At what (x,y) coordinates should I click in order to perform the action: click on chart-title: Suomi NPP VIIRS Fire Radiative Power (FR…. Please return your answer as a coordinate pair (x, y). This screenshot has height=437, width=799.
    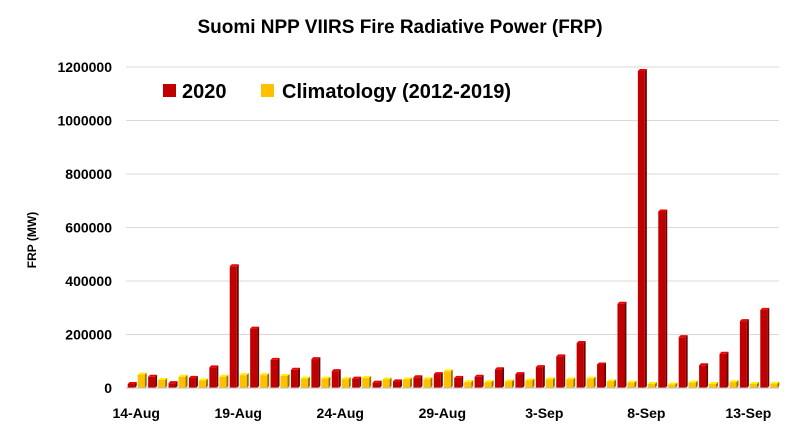
    Looking at the image, I should click on (399, 27).